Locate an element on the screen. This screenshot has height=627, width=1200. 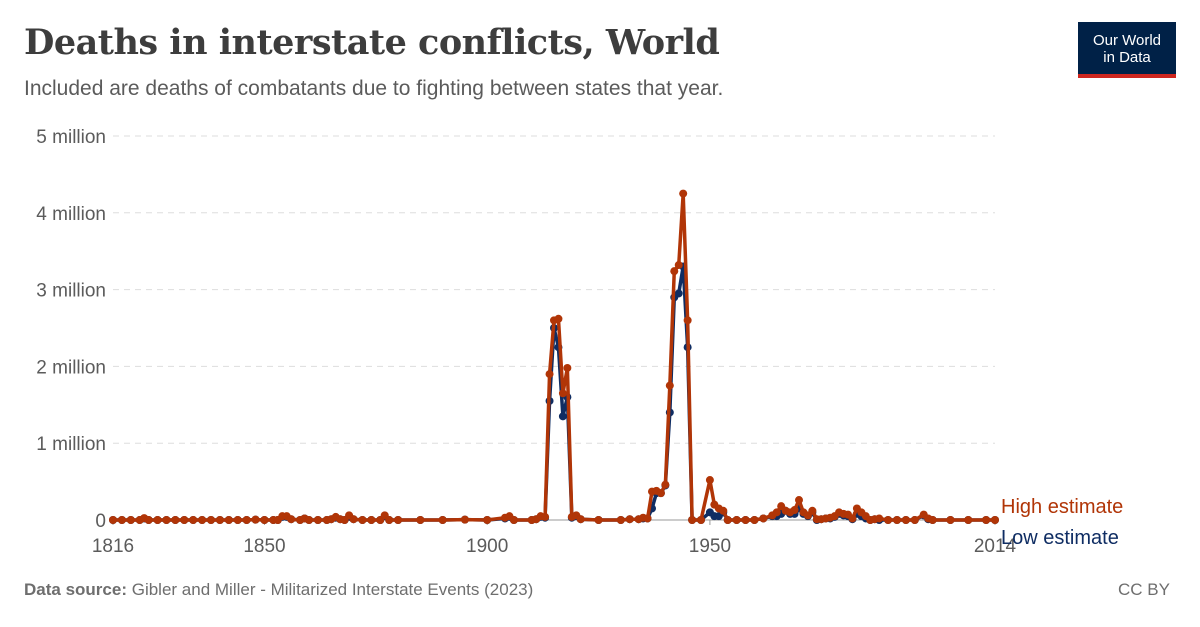
x-tick-label: 1900 is located at coordinates (487, 546).